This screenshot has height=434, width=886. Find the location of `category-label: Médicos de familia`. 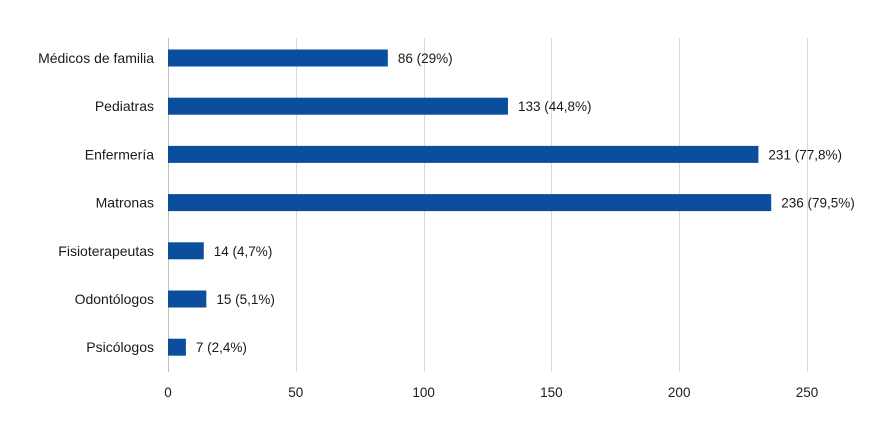

category-label: Médicos de familia is located at coordinates (96, 58).